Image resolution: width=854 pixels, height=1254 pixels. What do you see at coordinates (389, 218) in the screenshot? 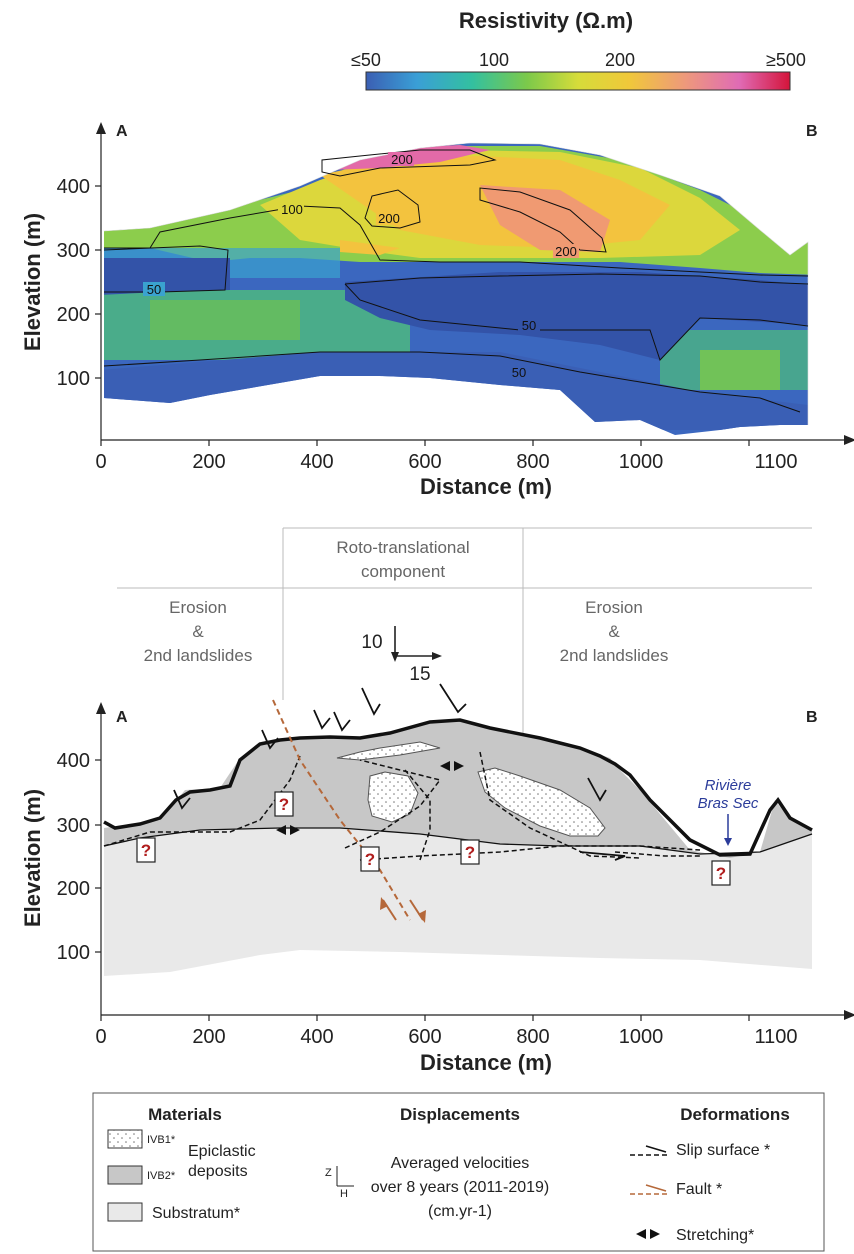
I see `contour-label-200b: 200` at bounding box center [389, 218].